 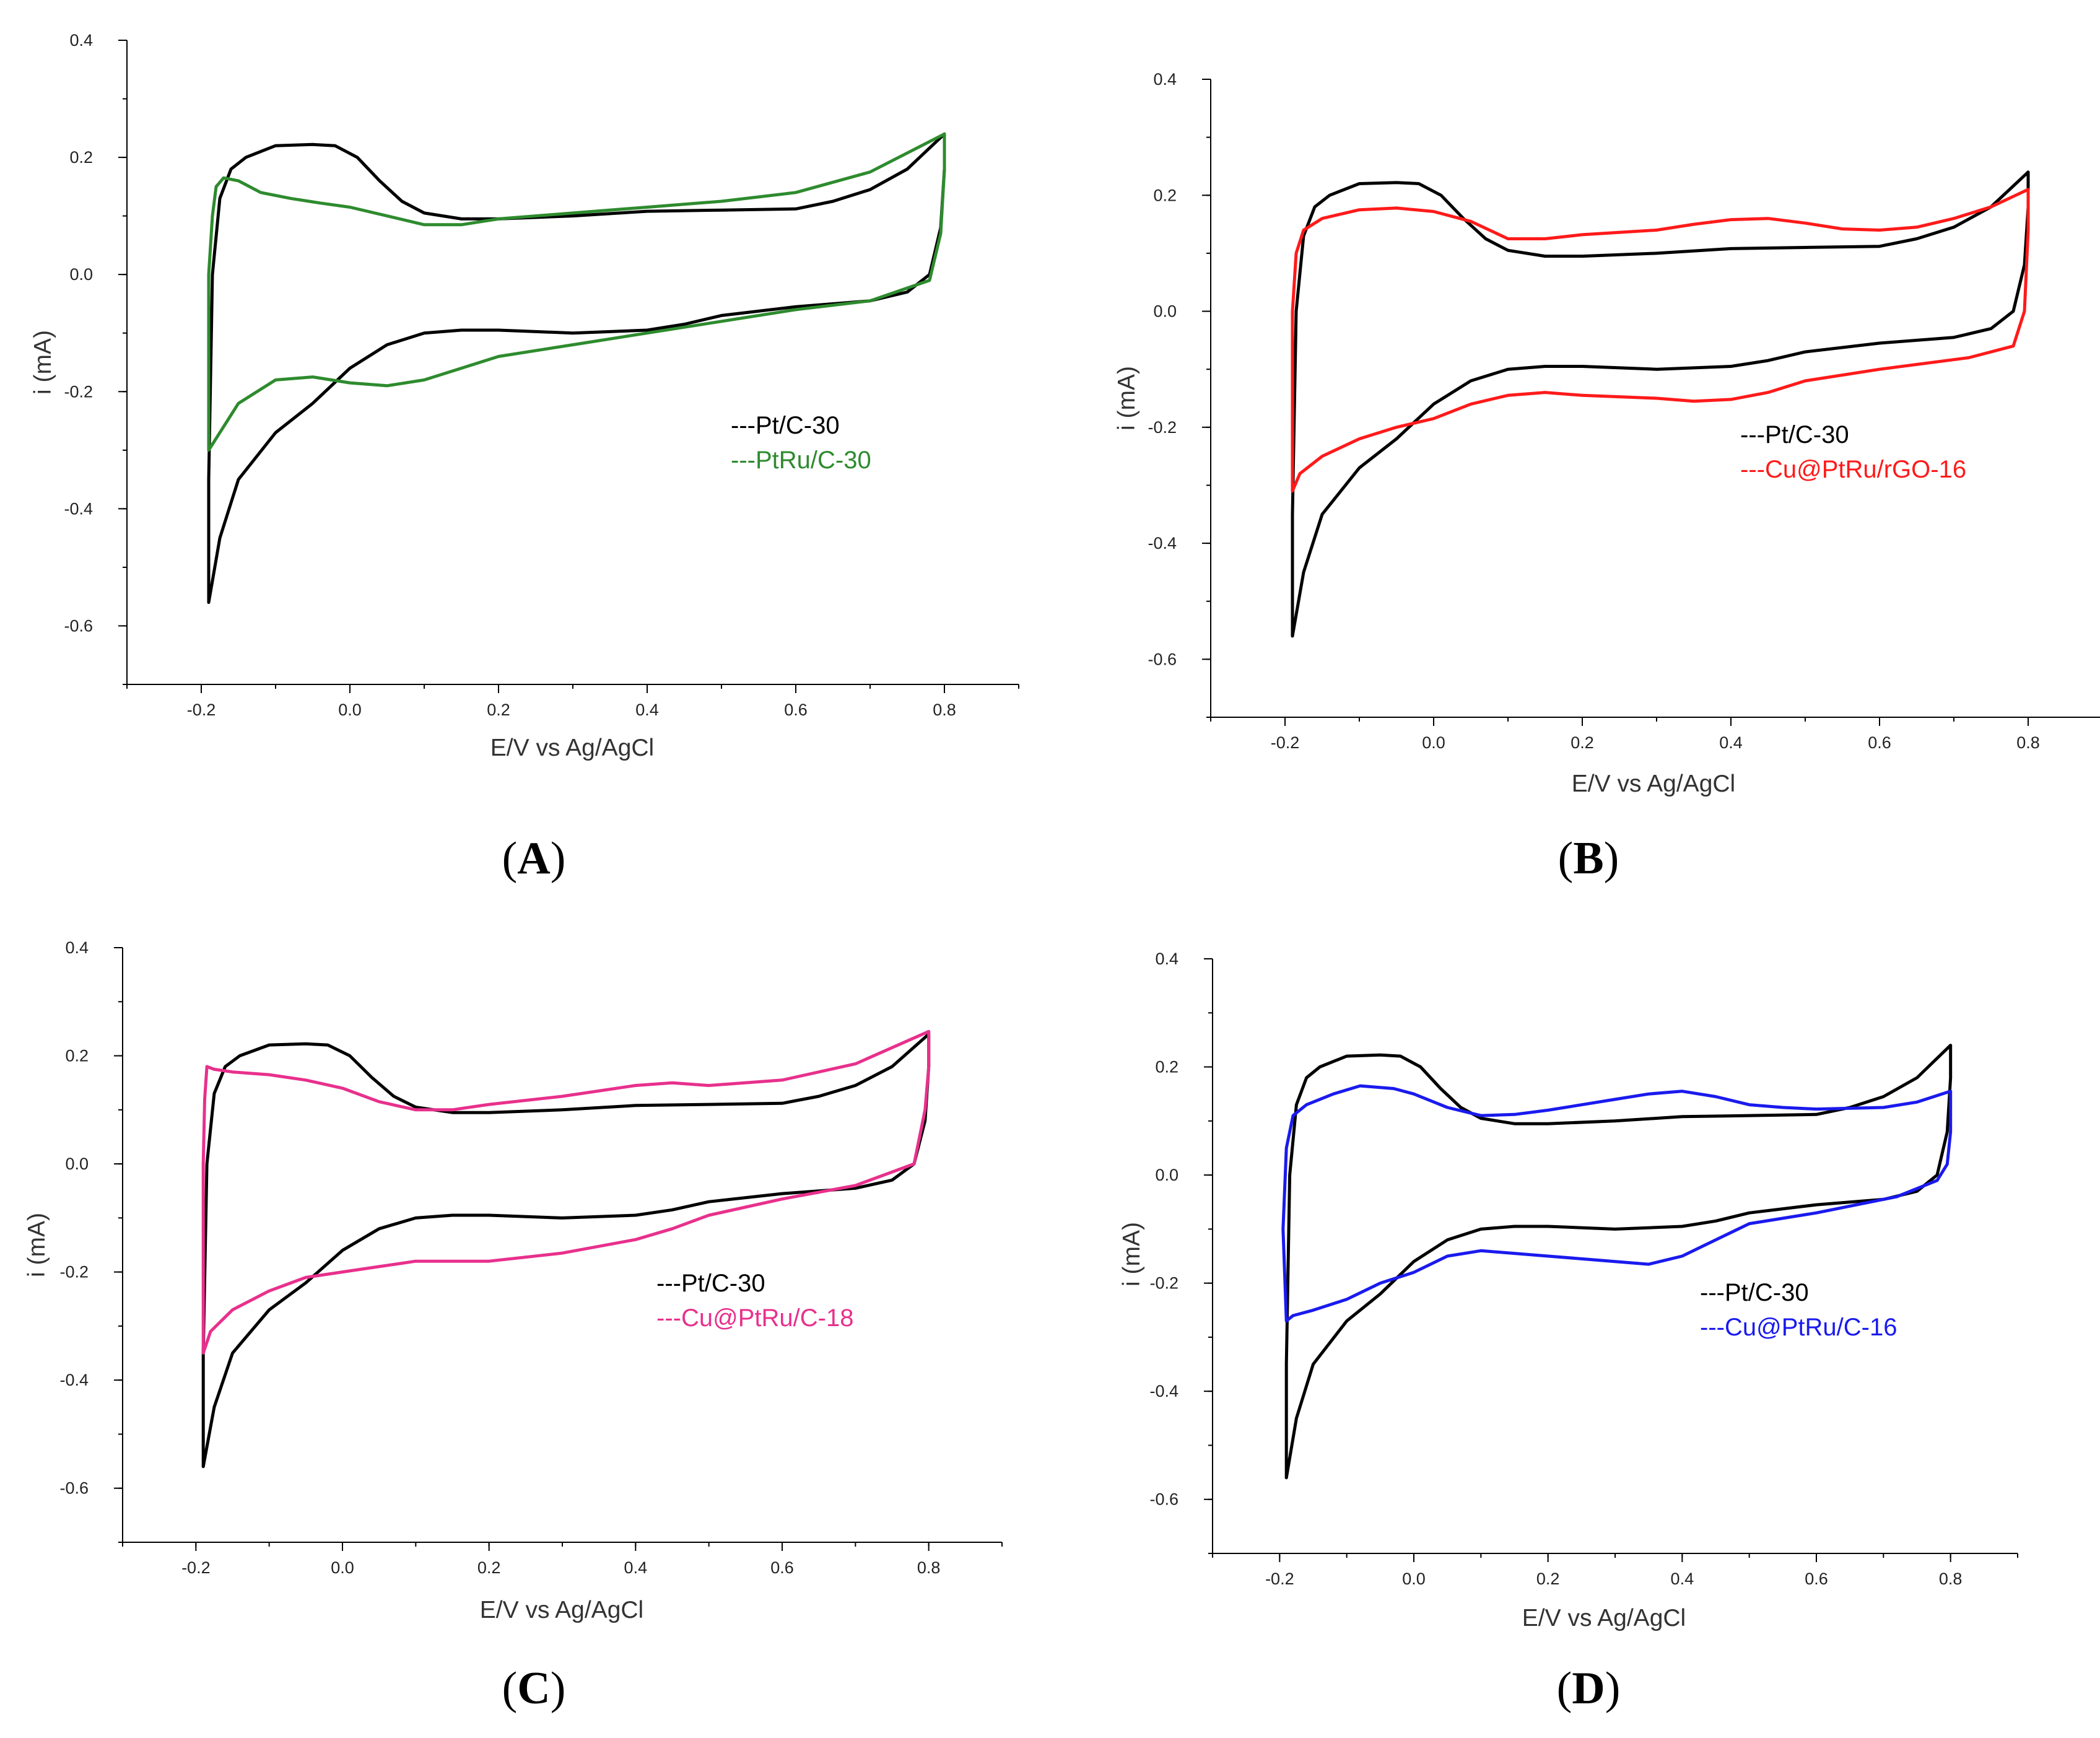 I want to click on legend-entry-2: ---PtRu/C-30, so click(x=801, y=460).